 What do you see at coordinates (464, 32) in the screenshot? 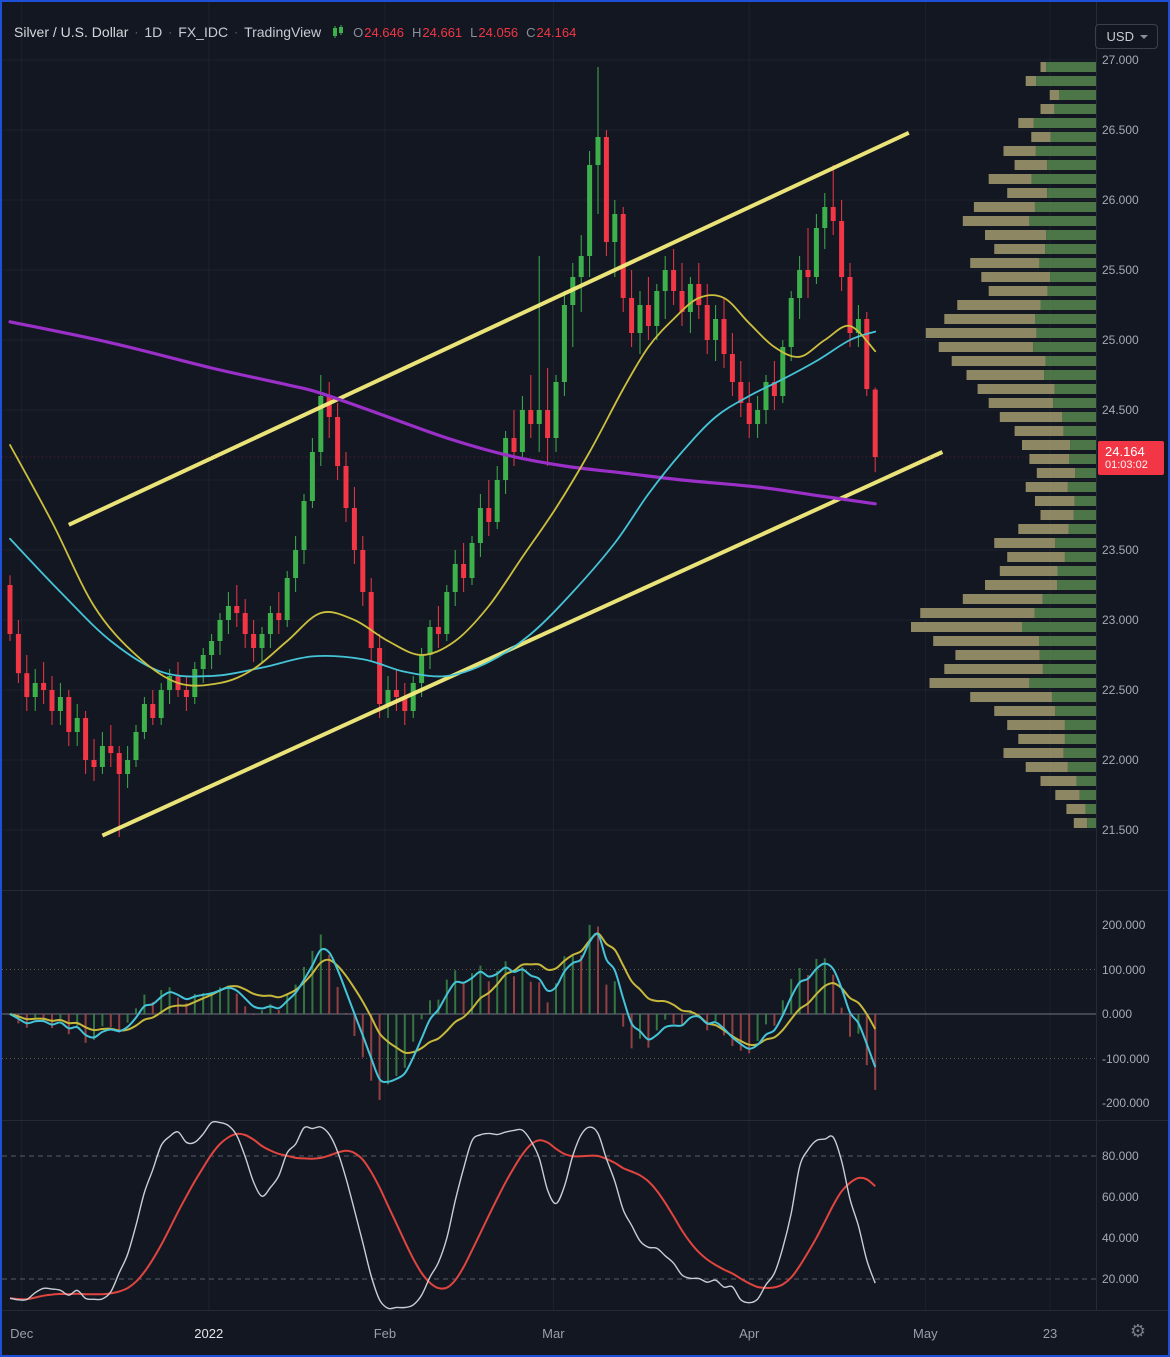
I see `ohlc-values: O24.646 H24.661 L24.056 C24.164` at bounding box center [464, 32].